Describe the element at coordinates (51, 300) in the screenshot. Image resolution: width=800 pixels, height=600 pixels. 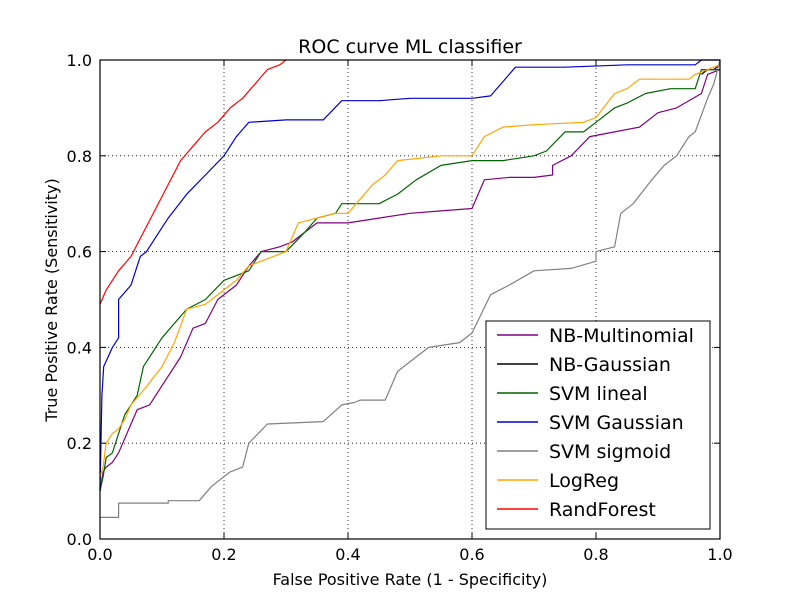
I see `y-axis-title: True Positive Rate (Sensitivity)` at that location.